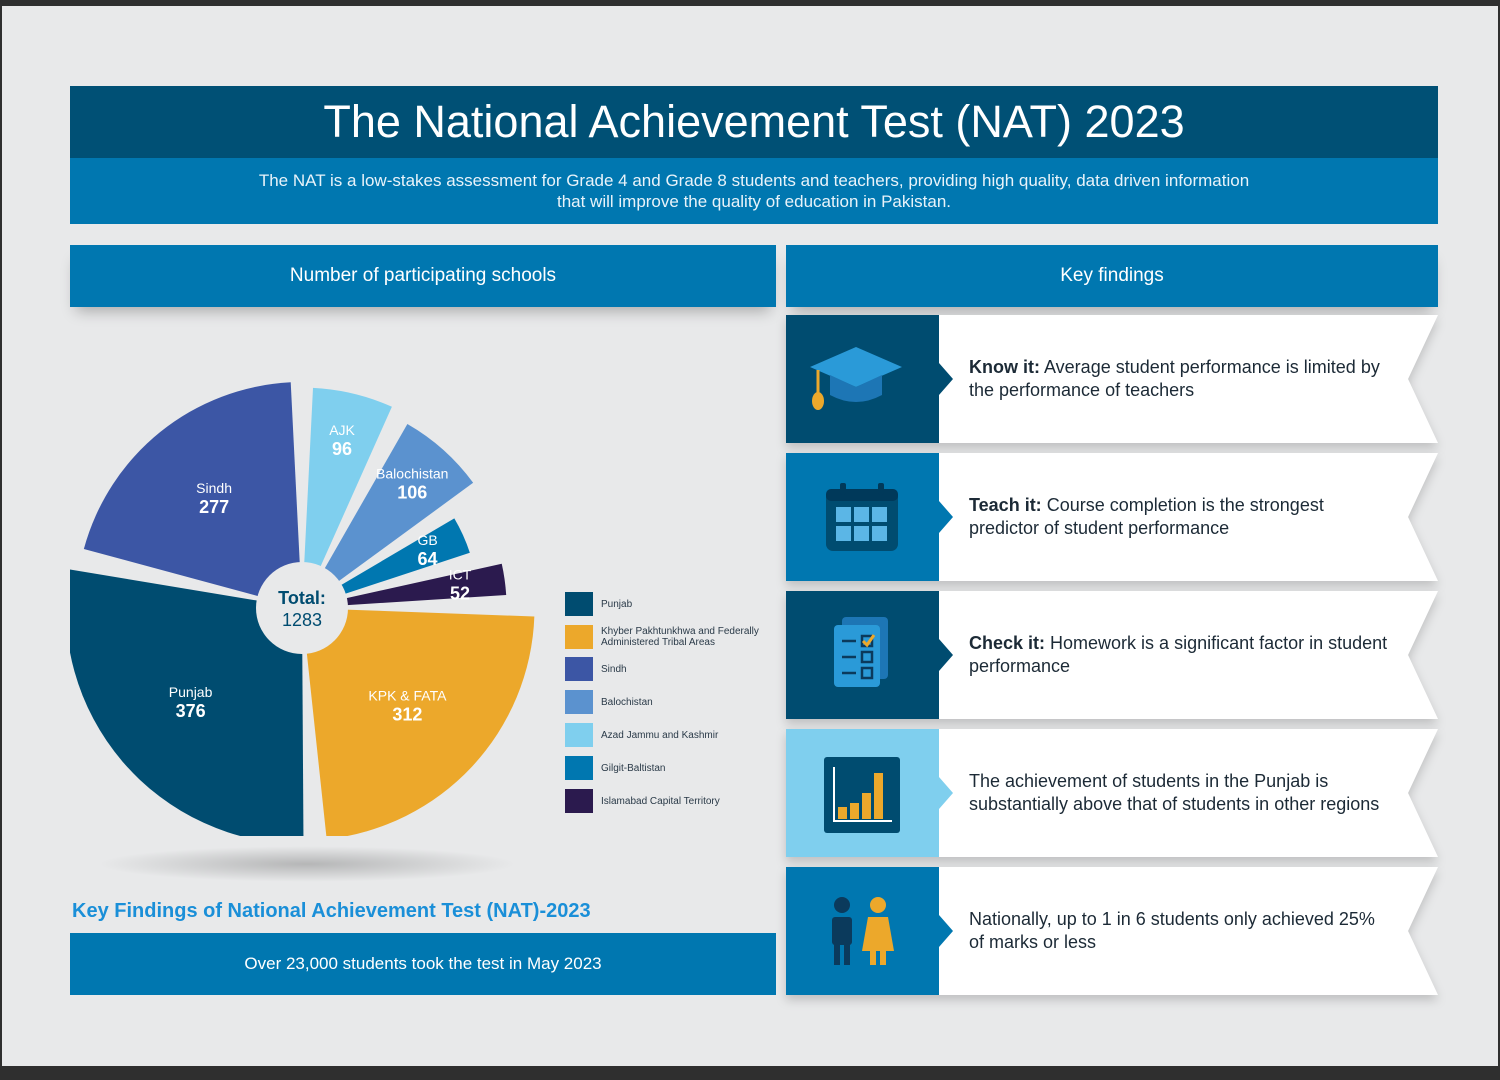 Image resolution: width=1500 pixels, height=1080 pixels. I want to click on legend-label: Islamabad Capital Territory, so click(660, 801).